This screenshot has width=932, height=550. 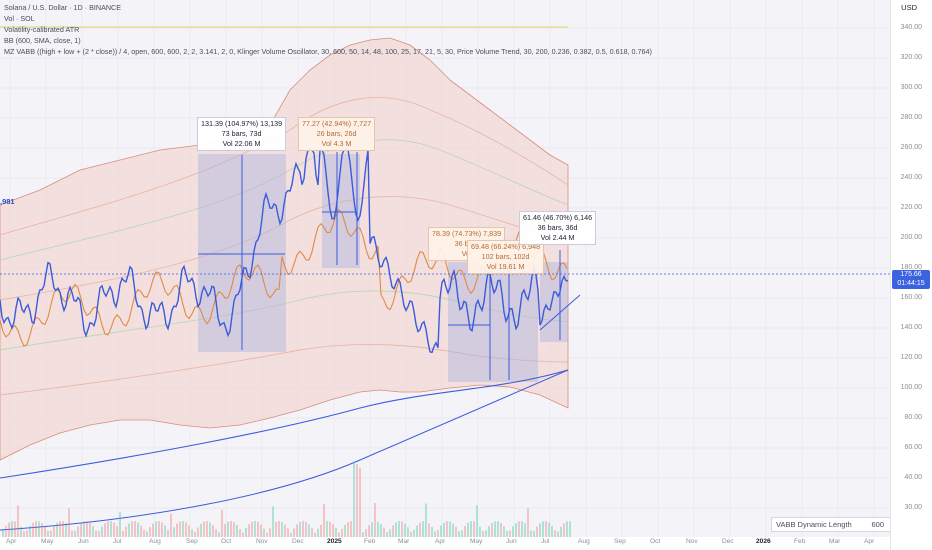 What do you see at coordinates (42, 40) in the screenshot?
I see `legend-bb: BB (600, SMA, close, 1)` at bounding box center [42, 40].